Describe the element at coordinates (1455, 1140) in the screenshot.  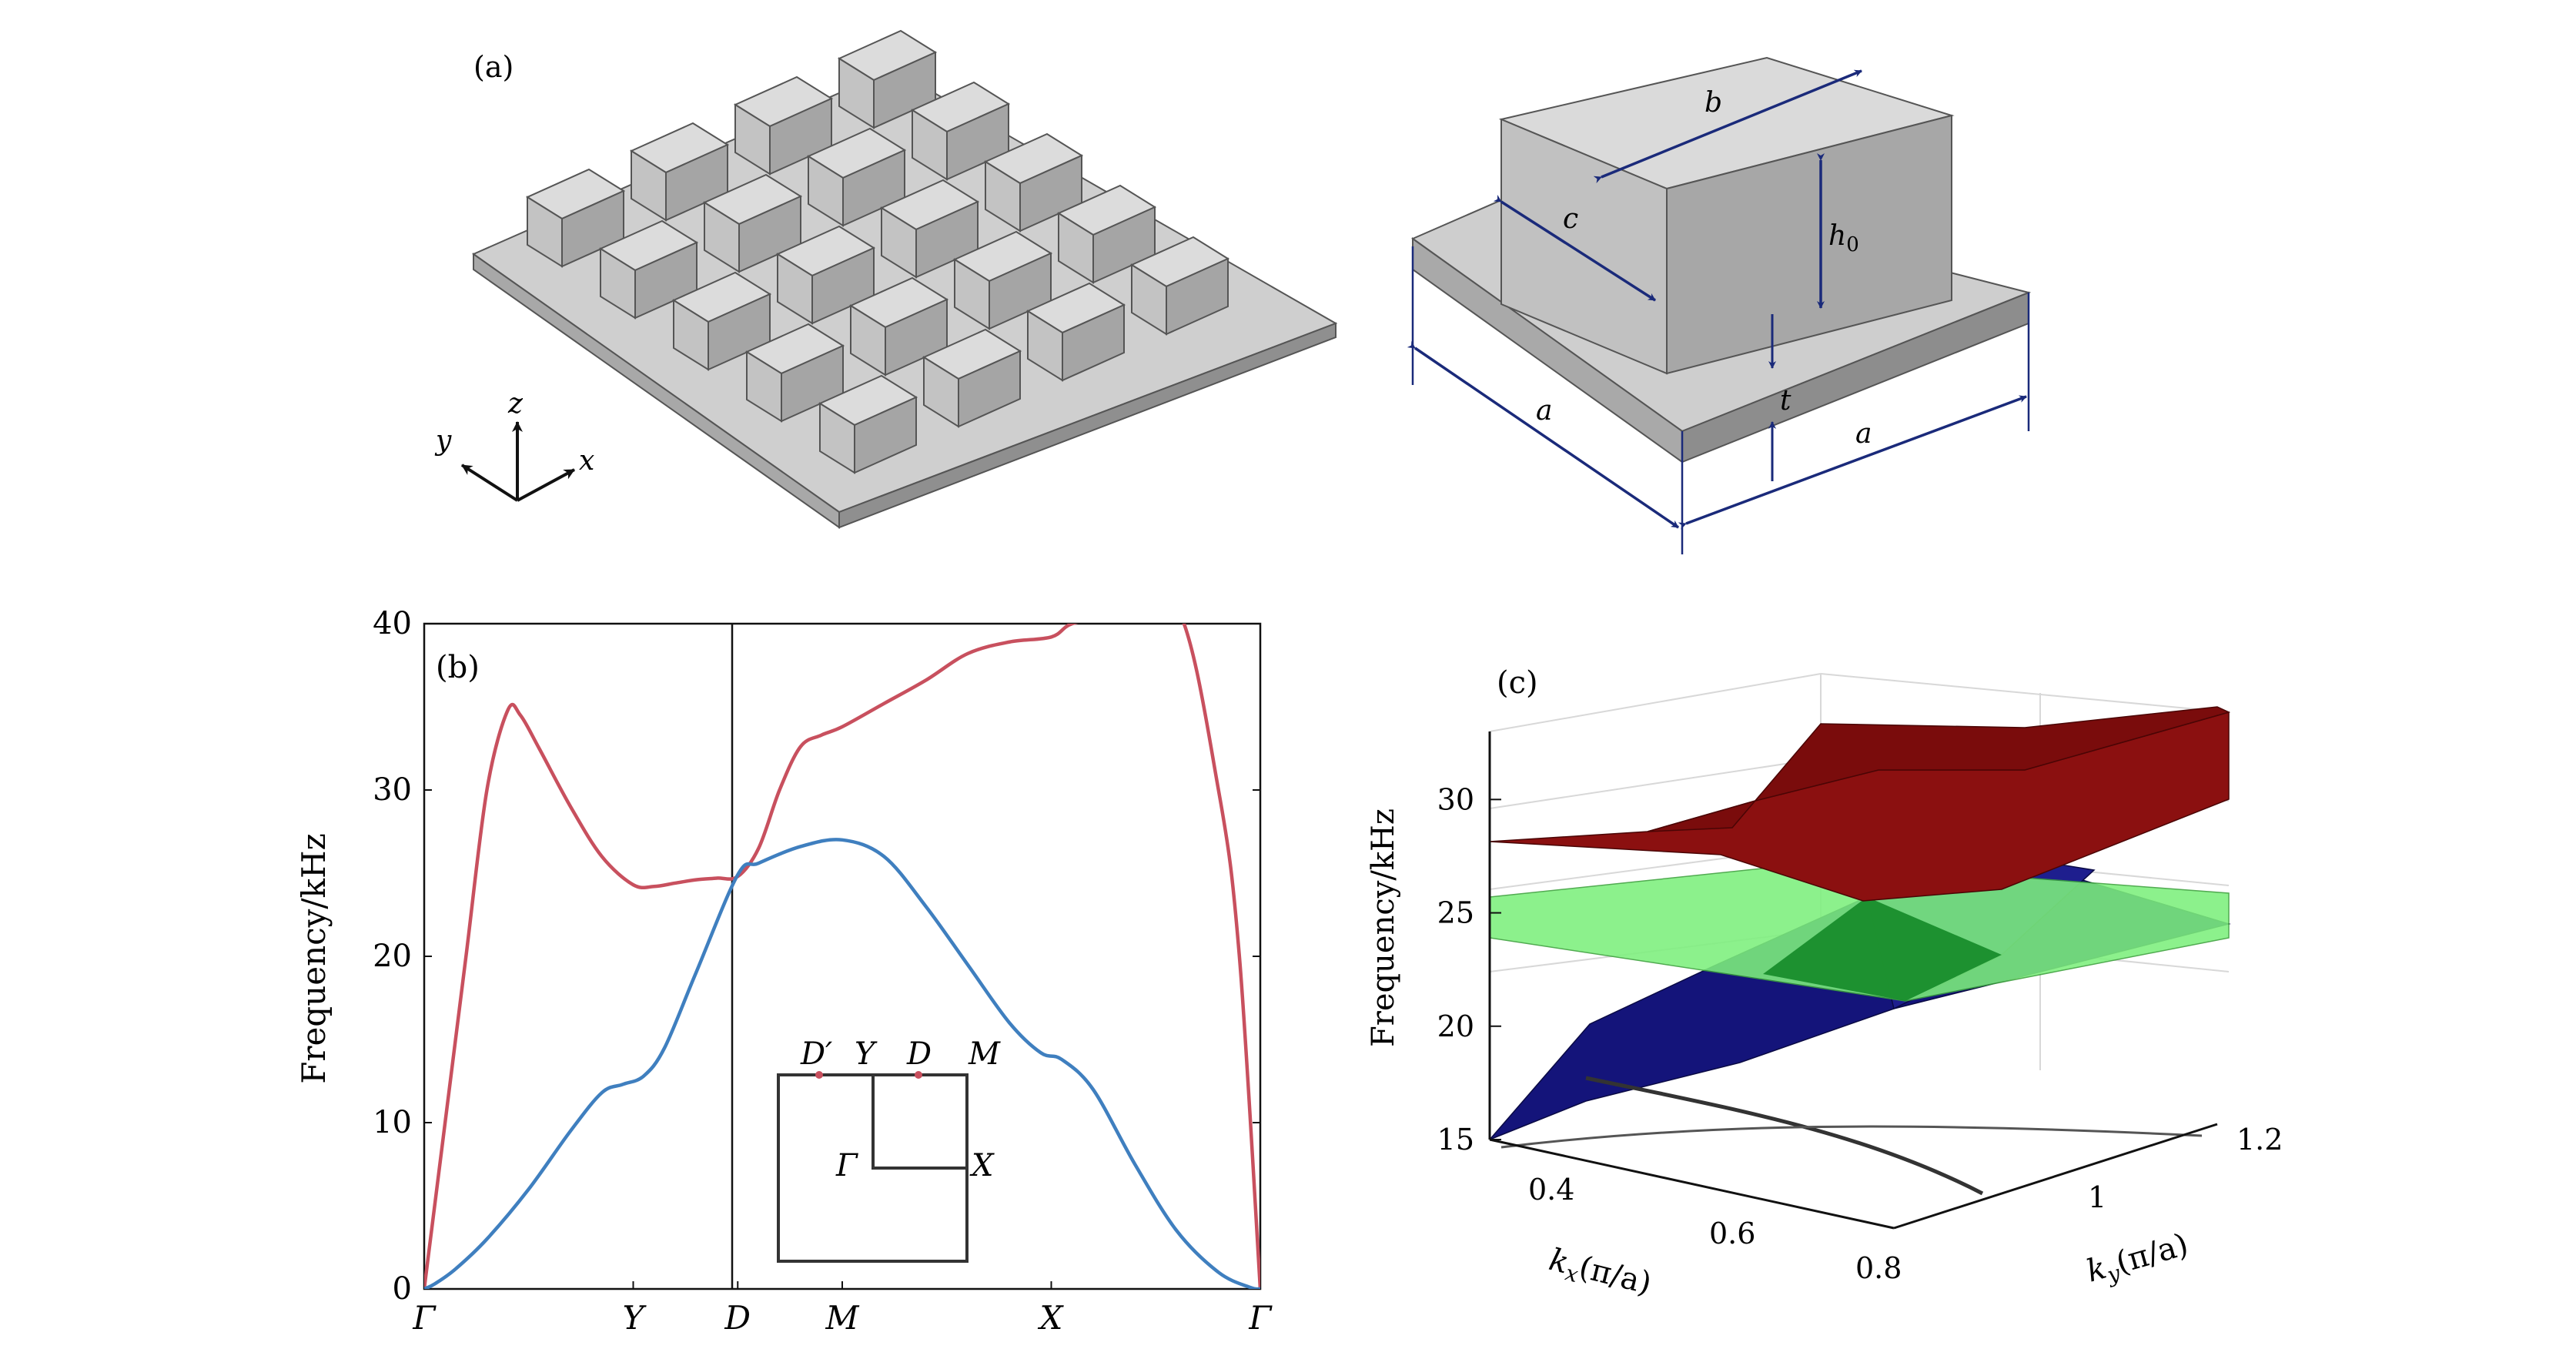
I see `z-tick-label: 15` at that location.